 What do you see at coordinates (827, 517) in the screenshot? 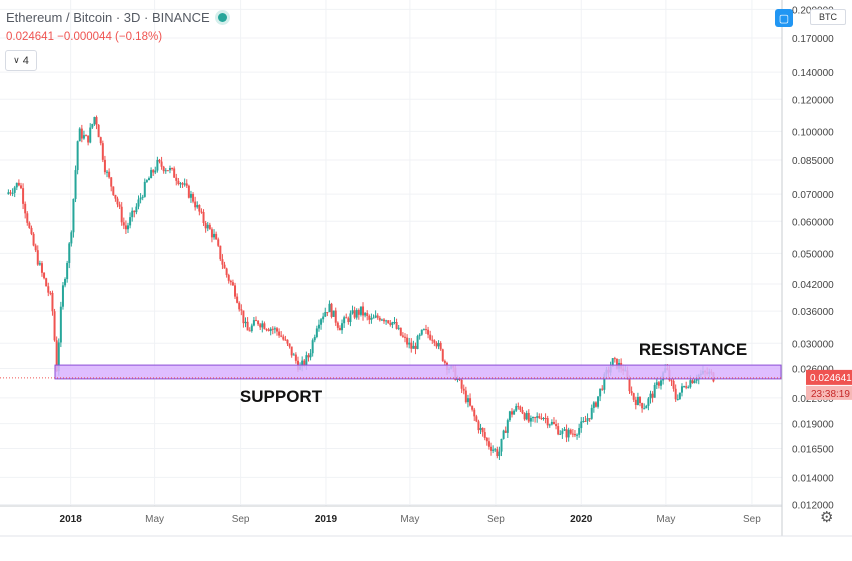
I see `gear-icon: ⚙` at bounding box center [827, 517].